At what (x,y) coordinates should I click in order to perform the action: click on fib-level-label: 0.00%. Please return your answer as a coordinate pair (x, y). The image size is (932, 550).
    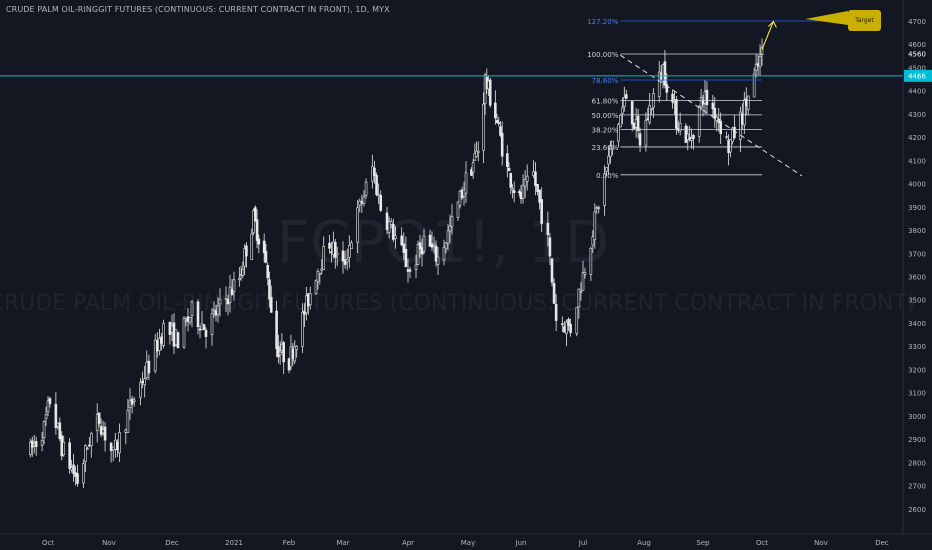
    Looking at the image, I should click on (607, 176).